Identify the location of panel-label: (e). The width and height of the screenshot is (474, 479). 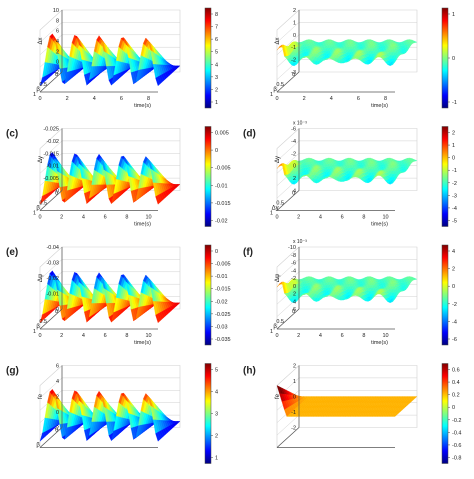
(12, 252).